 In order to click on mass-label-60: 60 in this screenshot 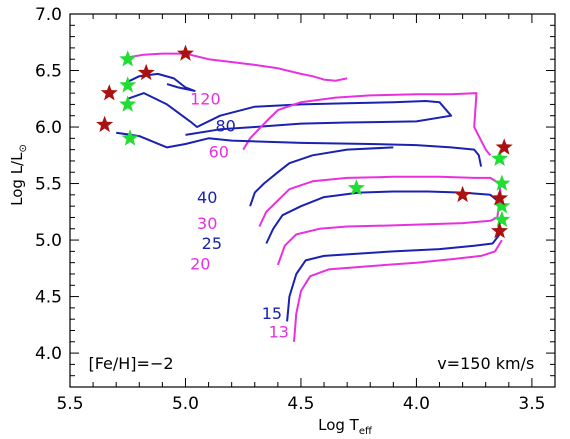, I will do `click(219, 152)`.